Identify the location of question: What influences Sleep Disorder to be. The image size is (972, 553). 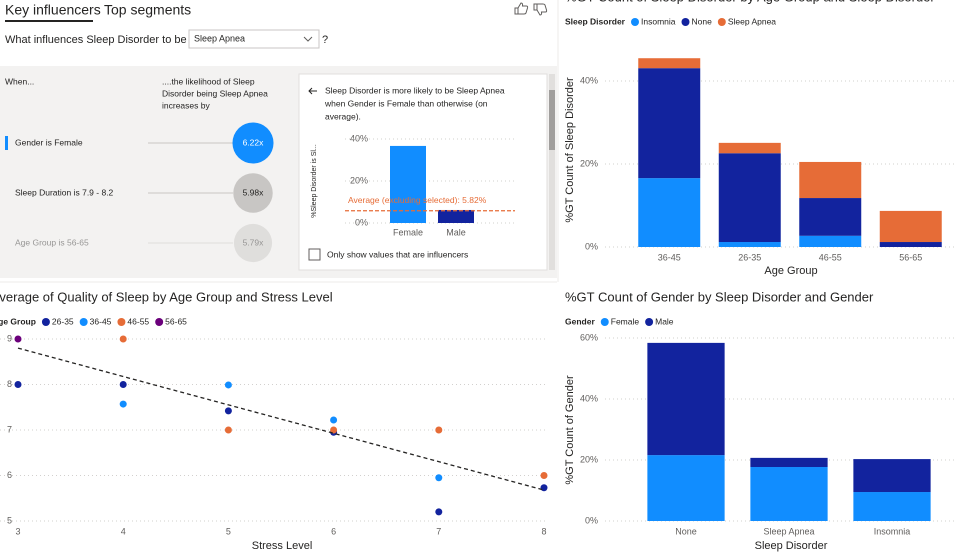
(96, 40).